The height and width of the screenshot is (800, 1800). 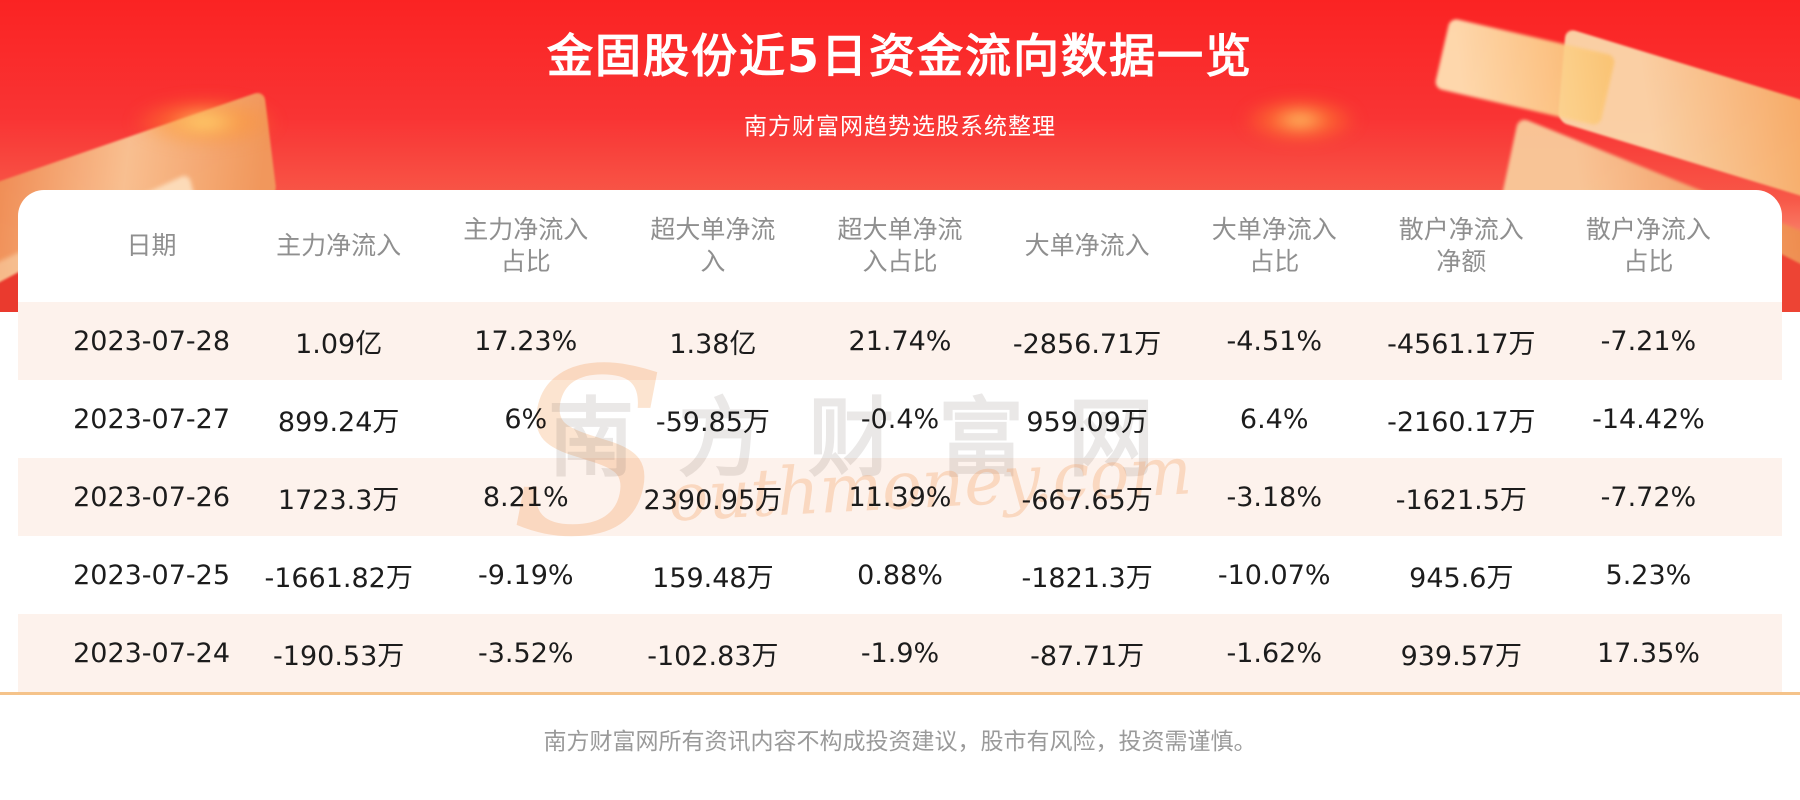 I want to click on value-cell: -1661.82万, so click(x=338, y=578).